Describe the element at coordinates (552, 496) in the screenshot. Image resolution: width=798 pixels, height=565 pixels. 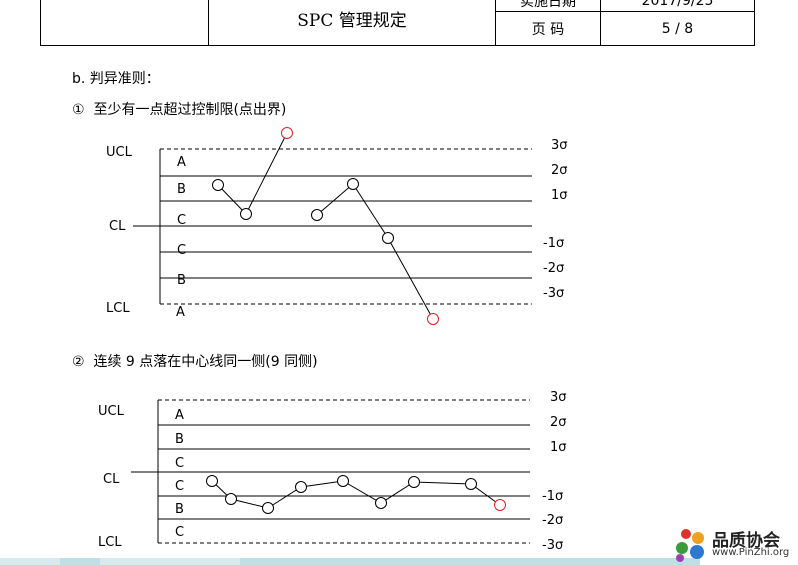
I see `chart2-sigma-minus-1: -1σ` at that location.